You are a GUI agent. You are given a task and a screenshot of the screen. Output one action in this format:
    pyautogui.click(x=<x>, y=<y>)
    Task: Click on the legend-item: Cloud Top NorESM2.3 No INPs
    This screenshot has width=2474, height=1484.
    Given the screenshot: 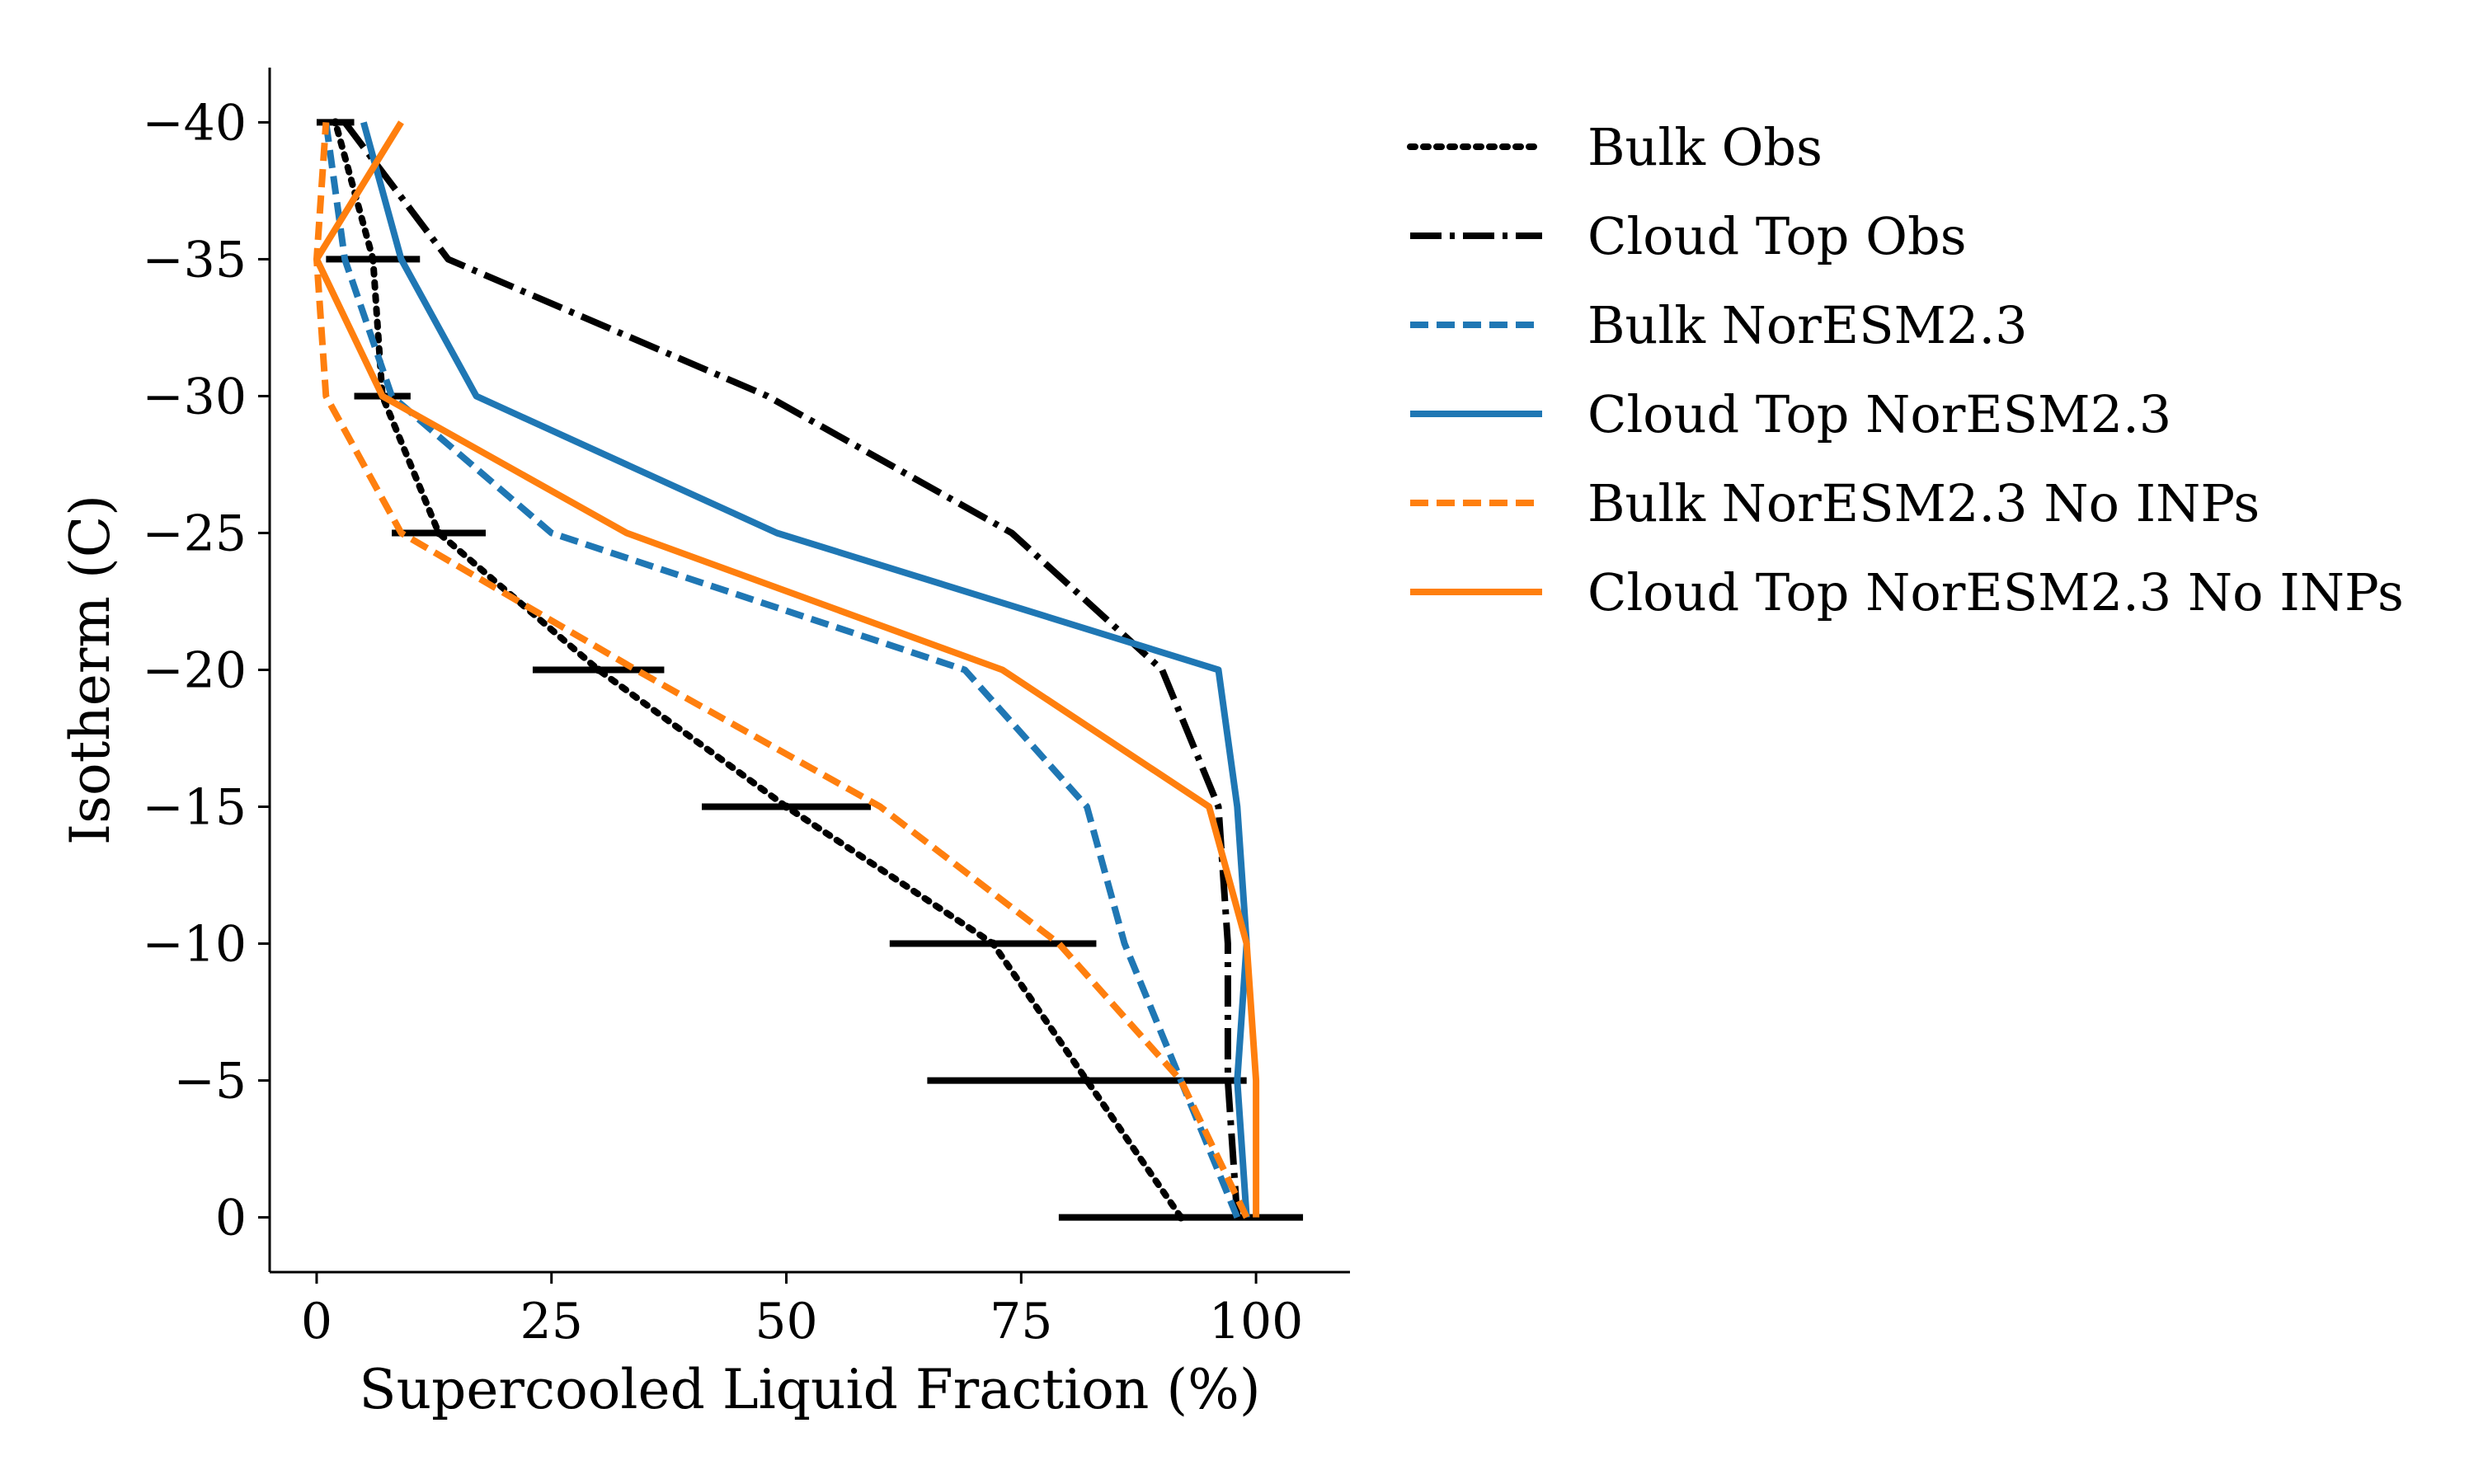 What is the action you would take?
    pyautogui.click(x=1907, y=592)
    